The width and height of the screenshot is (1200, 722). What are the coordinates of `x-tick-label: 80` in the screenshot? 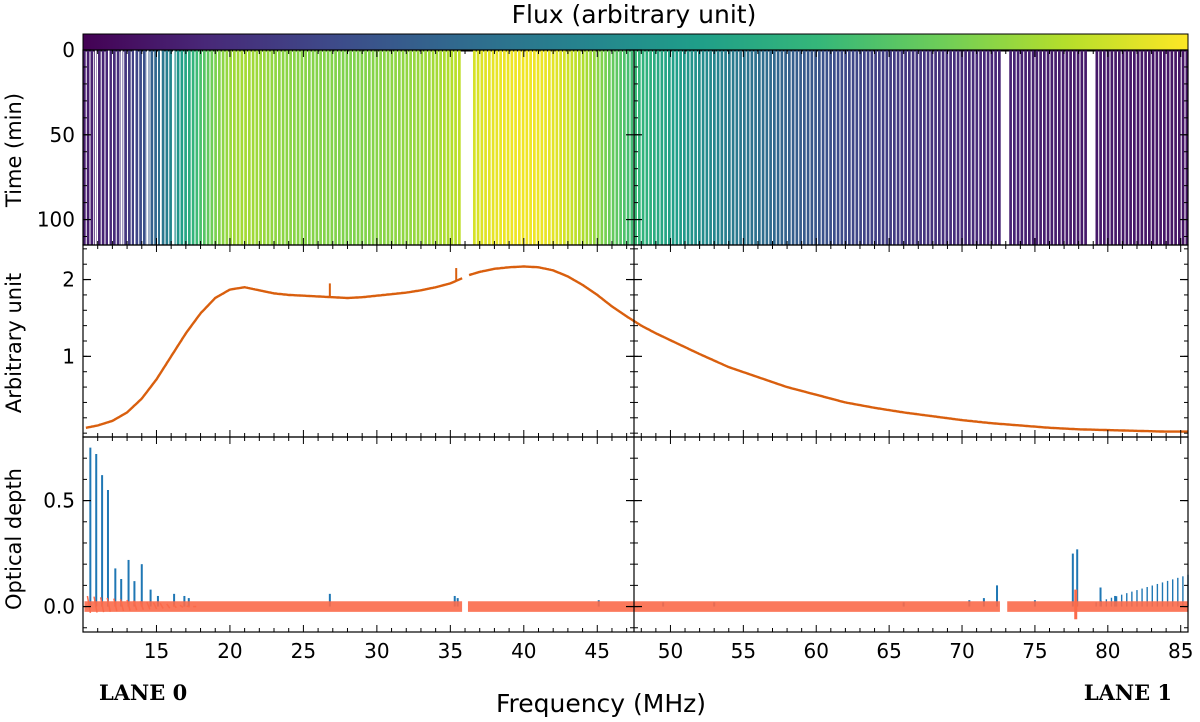 It's located at (1107, 651).